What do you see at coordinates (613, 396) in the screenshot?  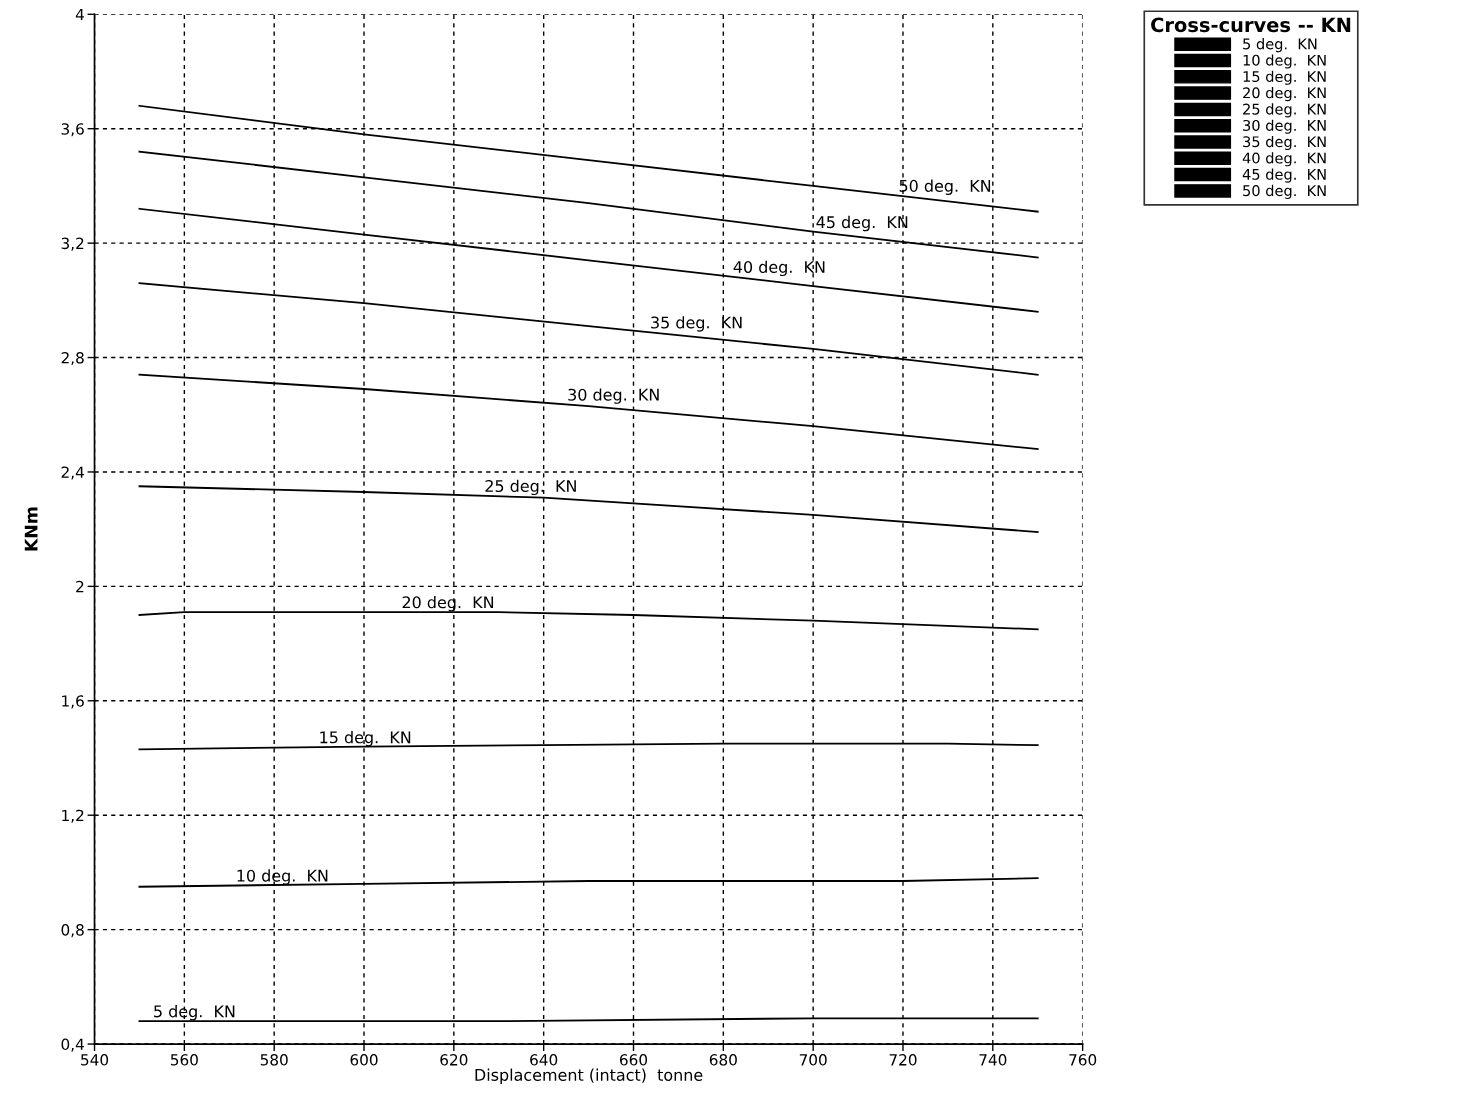 I see `text: 30 deg. KN` at bounding box center [613, 396].